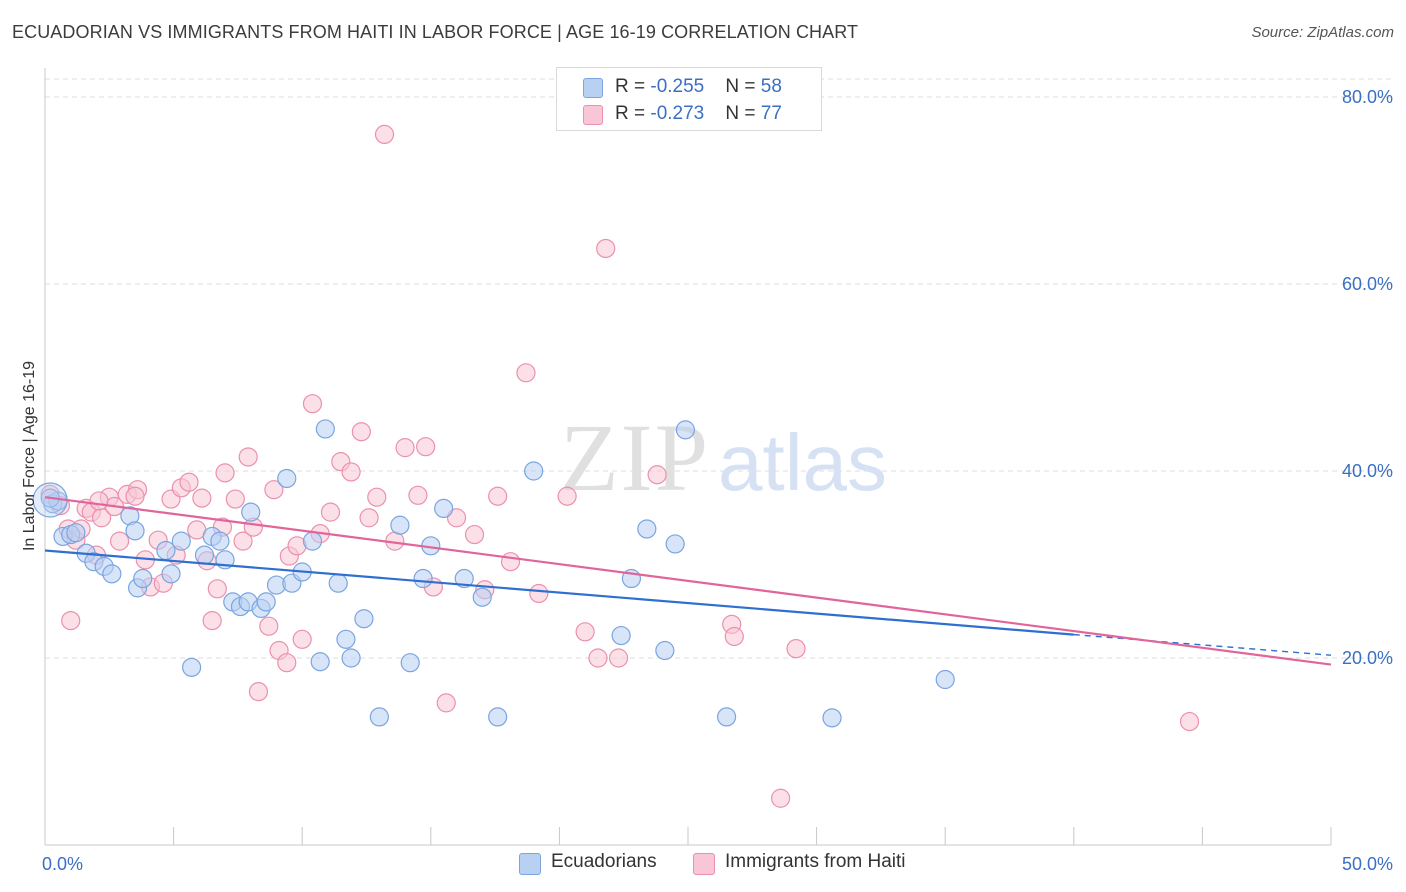 This screenshot has height=892, width=1406. I want to click on trend-line-ecuadorians-extension, so click(1202, 644).